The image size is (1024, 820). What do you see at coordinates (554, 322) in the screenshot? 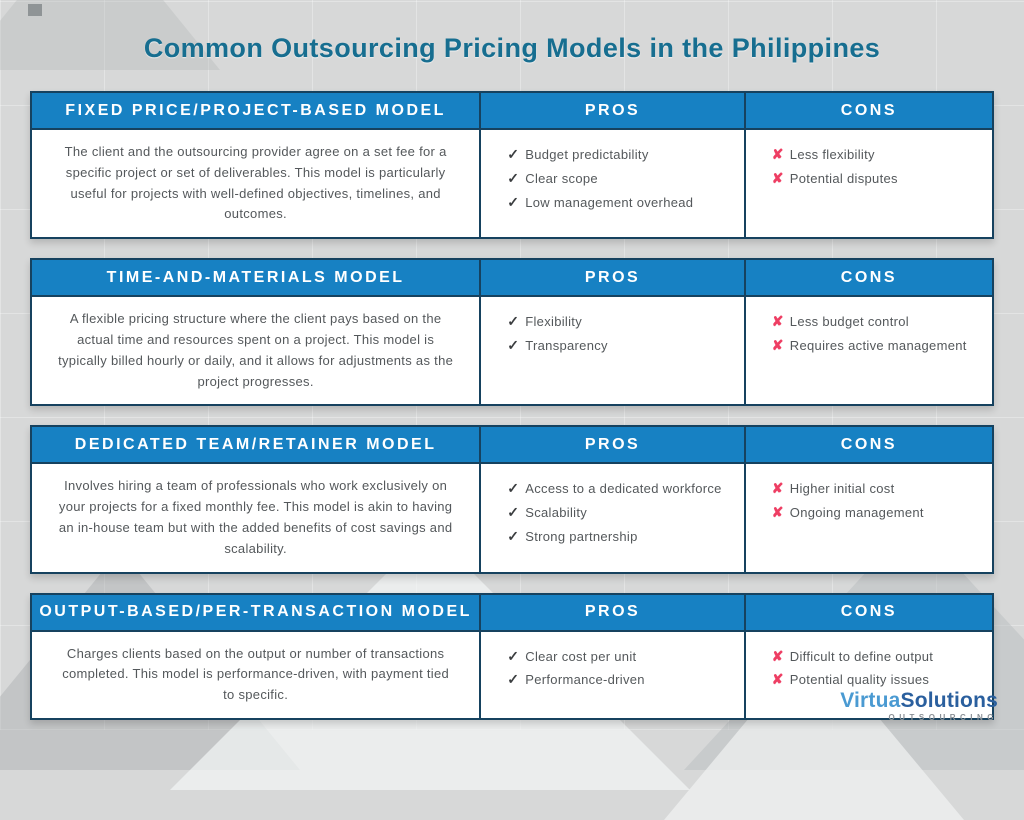
I see `pro-item-label: Flexibility` at bounding box center [554, 322].